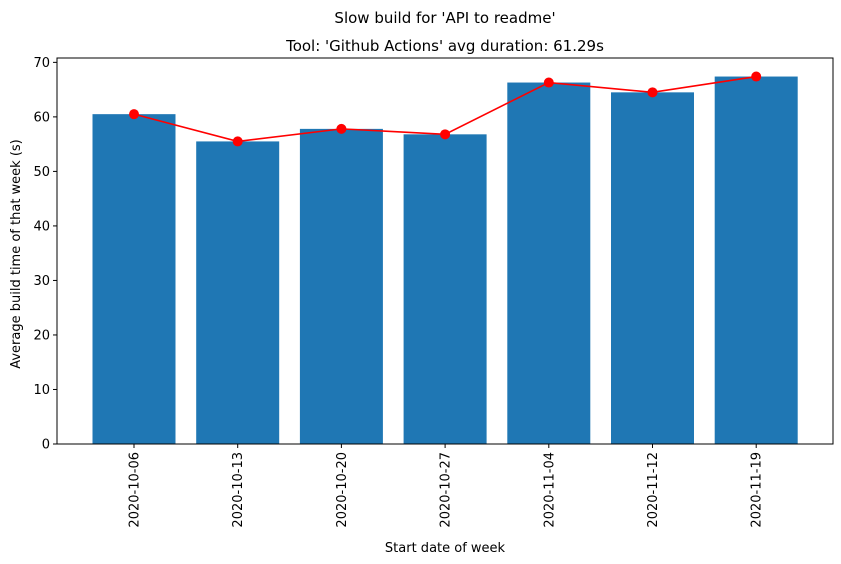 Image resolution: width=841 pixels, height=564 pixels. What do you see at coordinates (757, 490) in the screenshot?
I see `x-tick-label: 2020-11-19` at bounding box center [757, 490].